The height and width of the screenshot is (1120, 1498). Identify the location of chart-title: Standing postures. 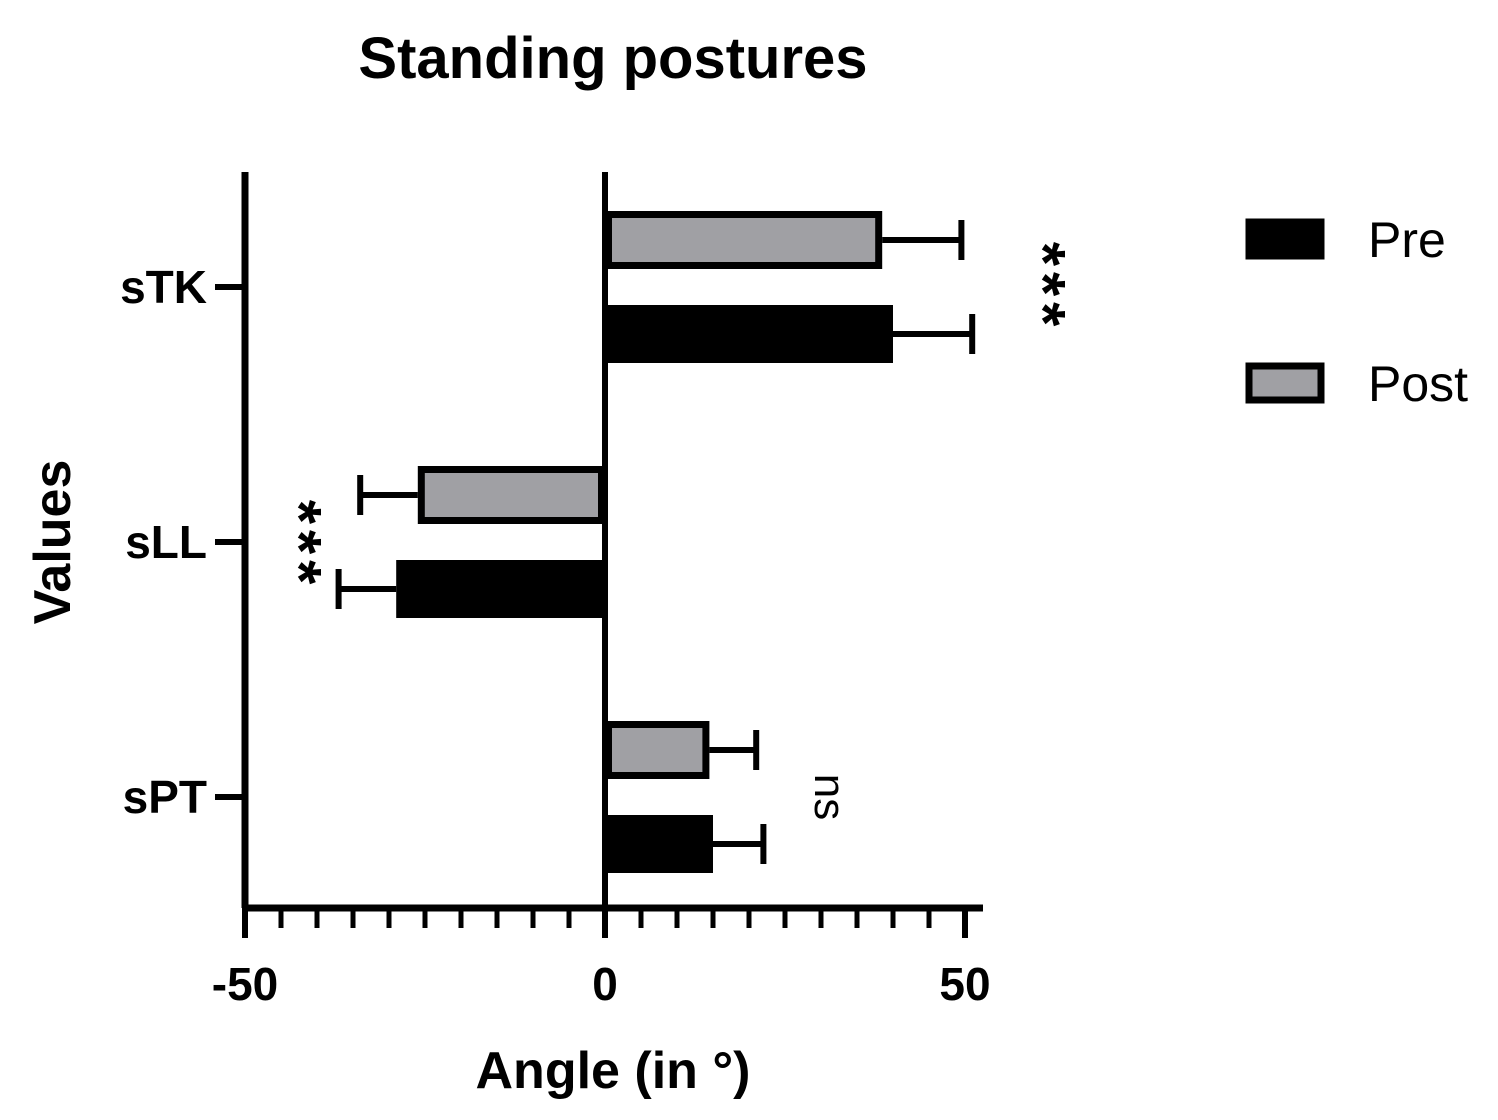
(612, 58).